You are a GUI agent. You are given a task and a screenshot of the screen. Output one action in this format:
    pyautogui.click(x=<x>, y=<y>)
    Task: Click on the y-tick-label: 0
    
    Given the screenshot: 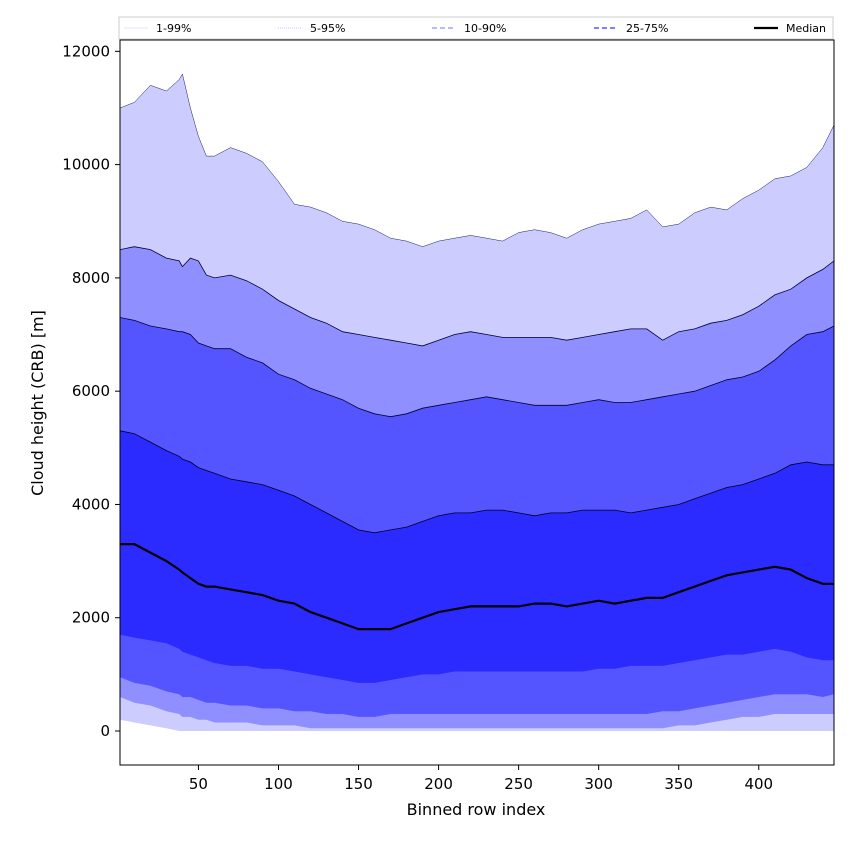 What is the action you would take?
    pyautogui.click(x=105, y=731)
    